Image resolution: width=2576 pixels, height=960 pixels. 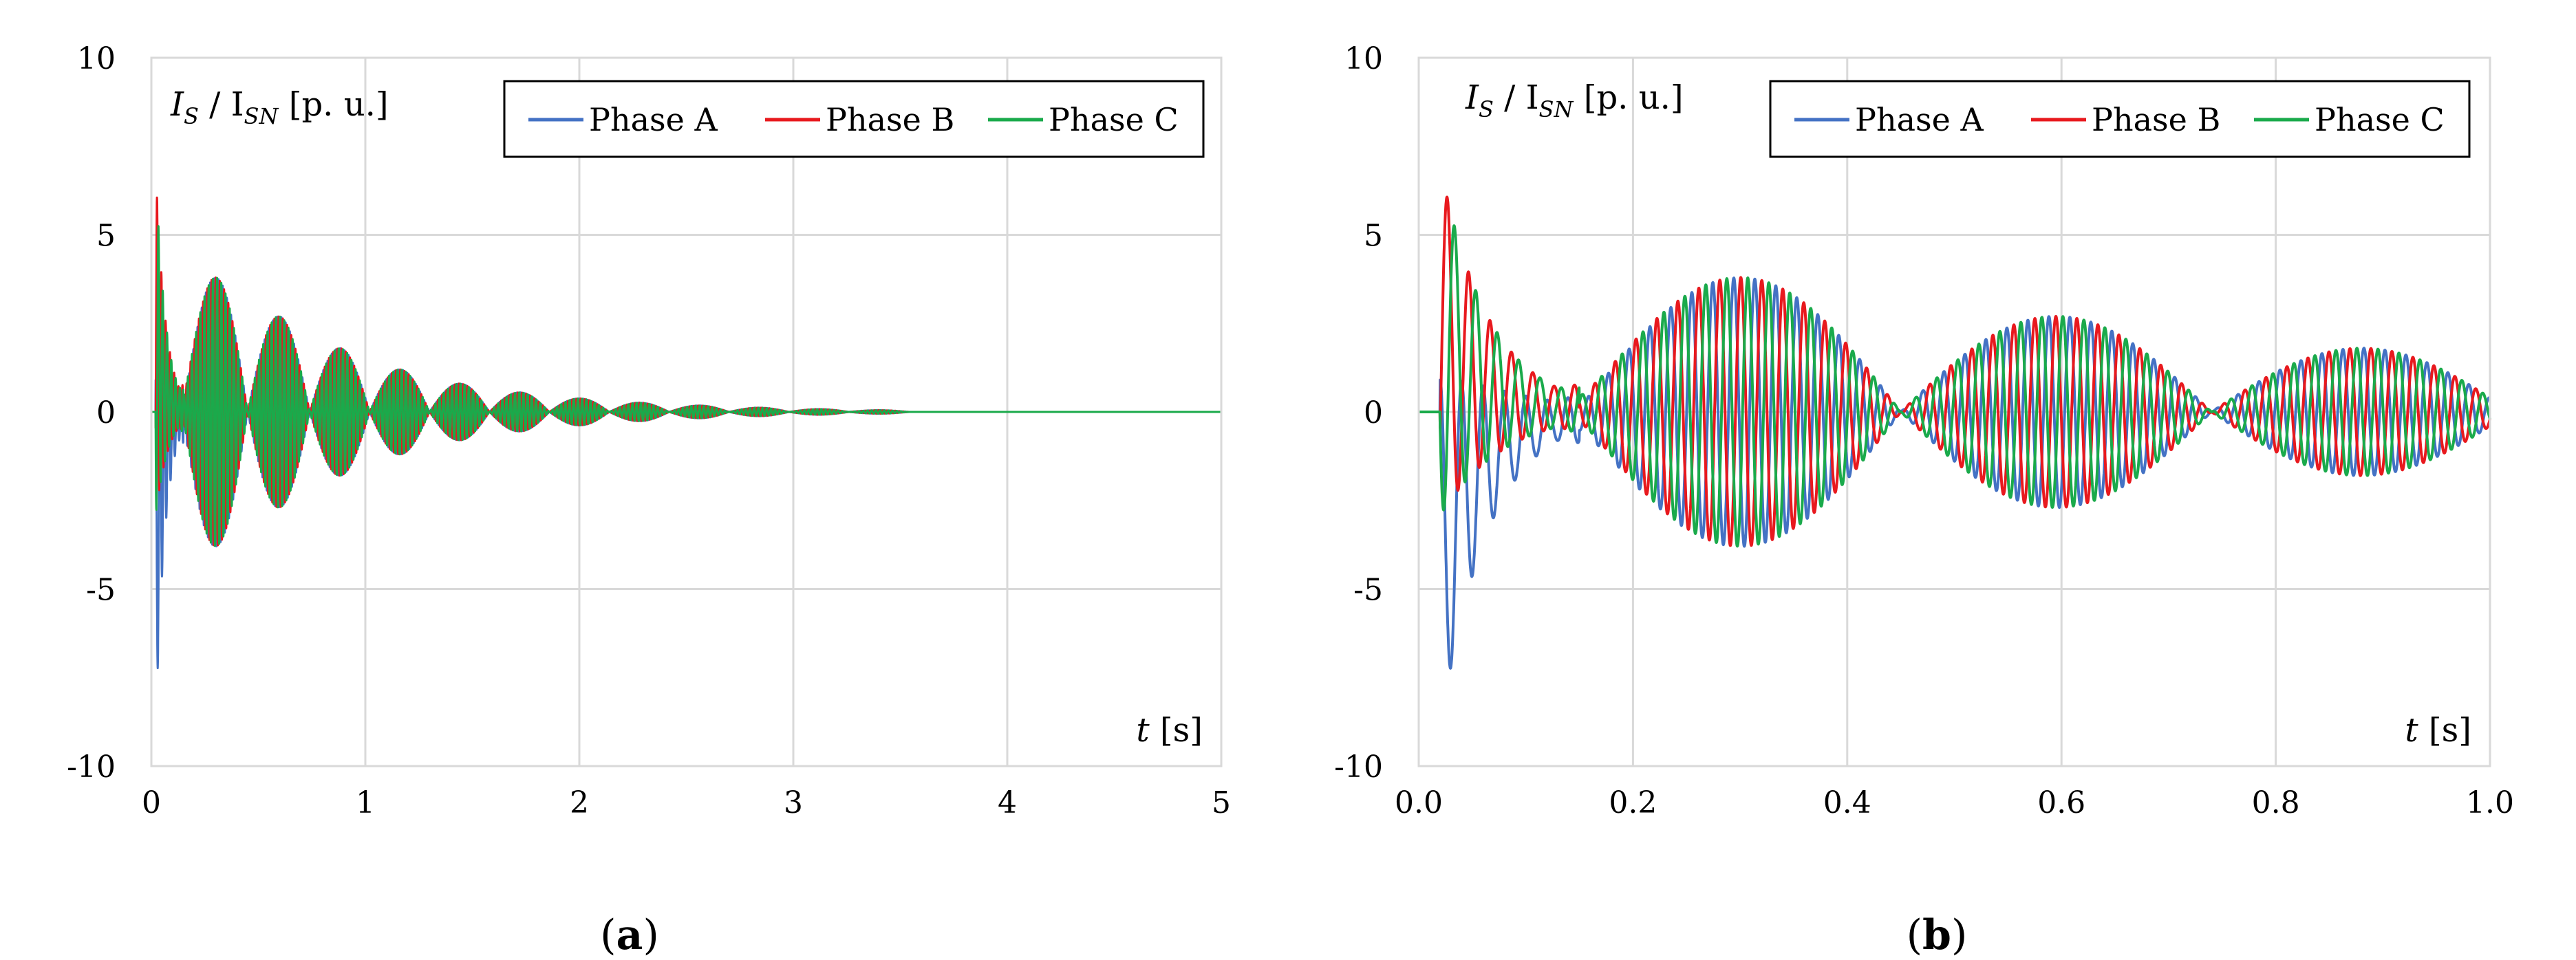 What do you see at coordinates (1419, 802) in the screenshot?
I see `x-tick-label: 0.0` at bounding box center [1419, 802].